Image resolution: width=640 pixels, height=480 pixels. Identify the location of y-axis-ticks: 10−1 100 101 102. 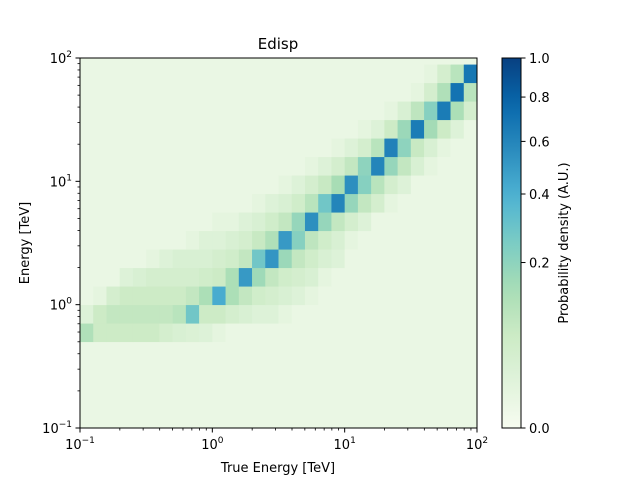
(61, 243).